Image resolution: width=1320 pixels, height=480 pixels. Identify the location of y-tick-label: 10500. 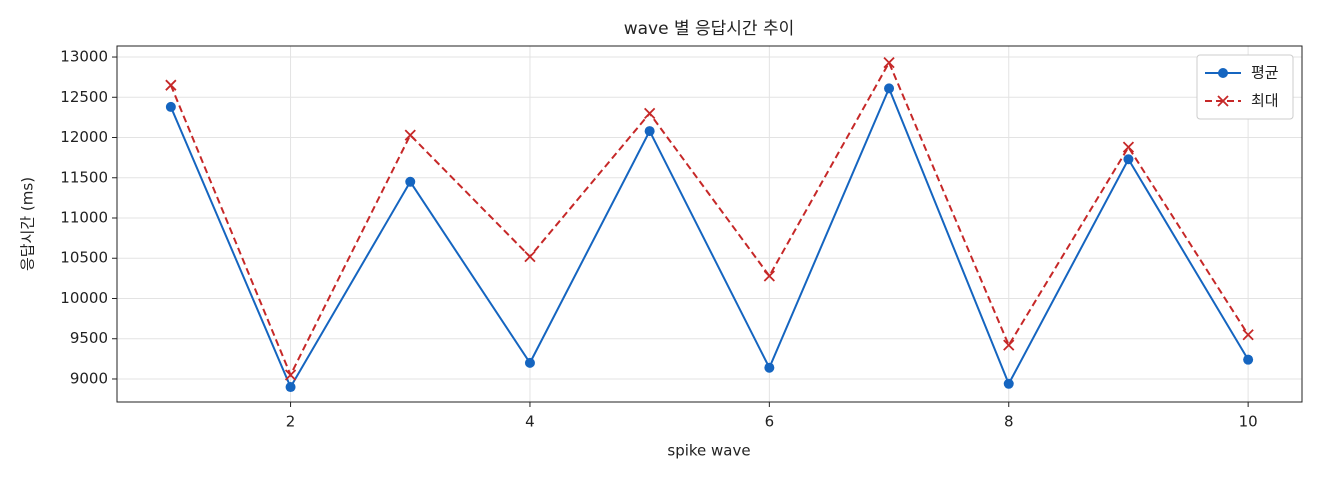
(84, 258).